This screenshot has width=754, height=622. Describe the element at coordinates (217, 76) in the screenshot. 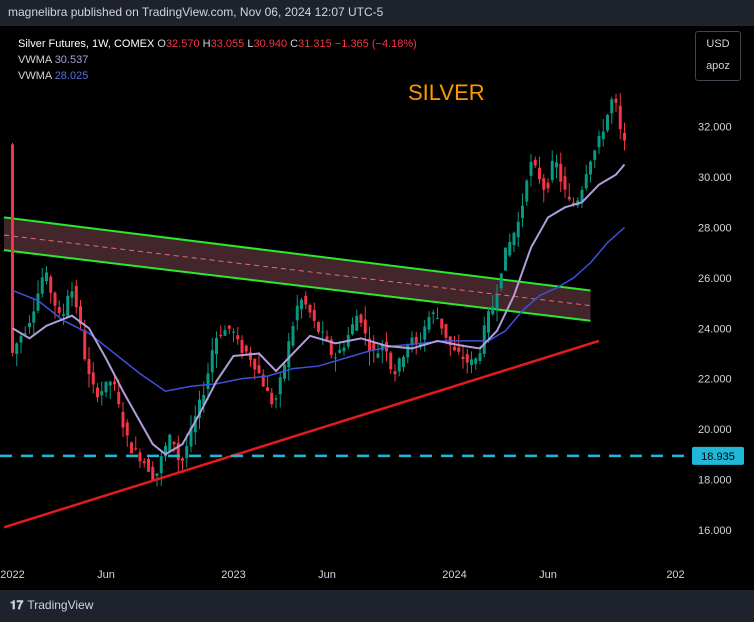

I see `legend-row-vwma-2: VWMA 28.025` at that location.